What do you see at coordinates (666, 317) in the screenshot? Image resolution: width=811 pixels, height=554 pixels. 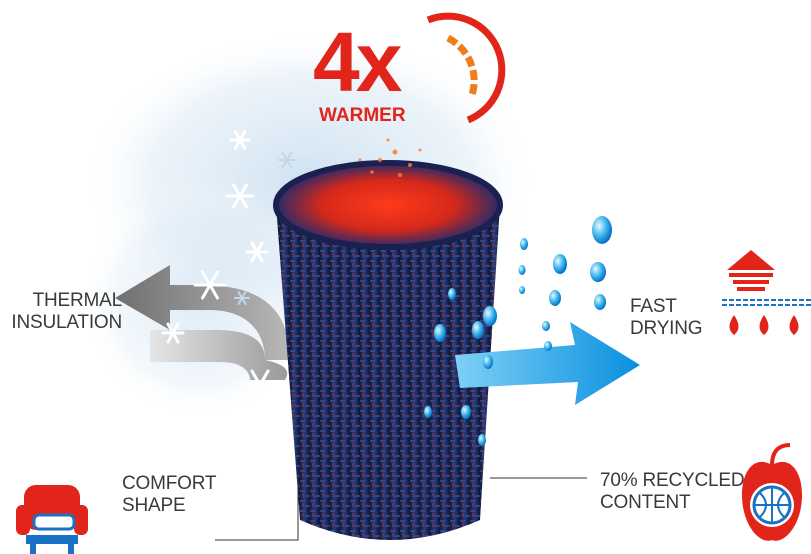 I see `fast-drying-label: FAST DRYING` at bounding box center [666, 317].